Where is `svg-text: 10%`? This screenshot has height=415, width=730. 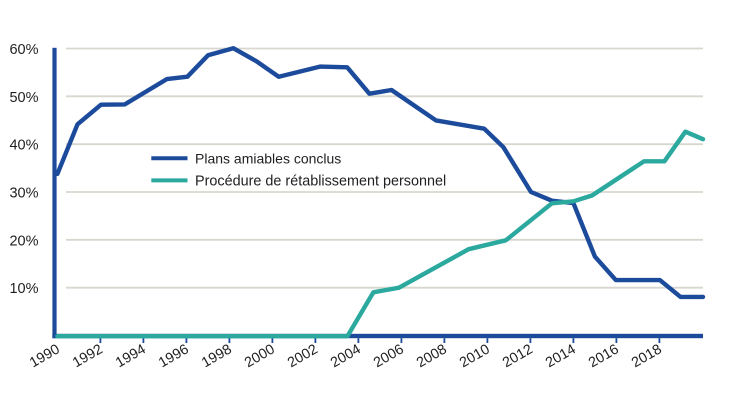
svg-text: 10% is located at coordinates (23, 289).